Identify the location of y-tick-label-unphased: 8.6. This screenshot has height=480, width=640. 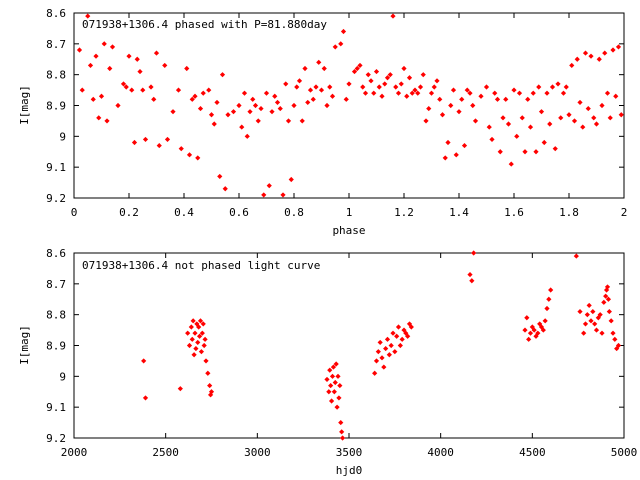
(56, 253).